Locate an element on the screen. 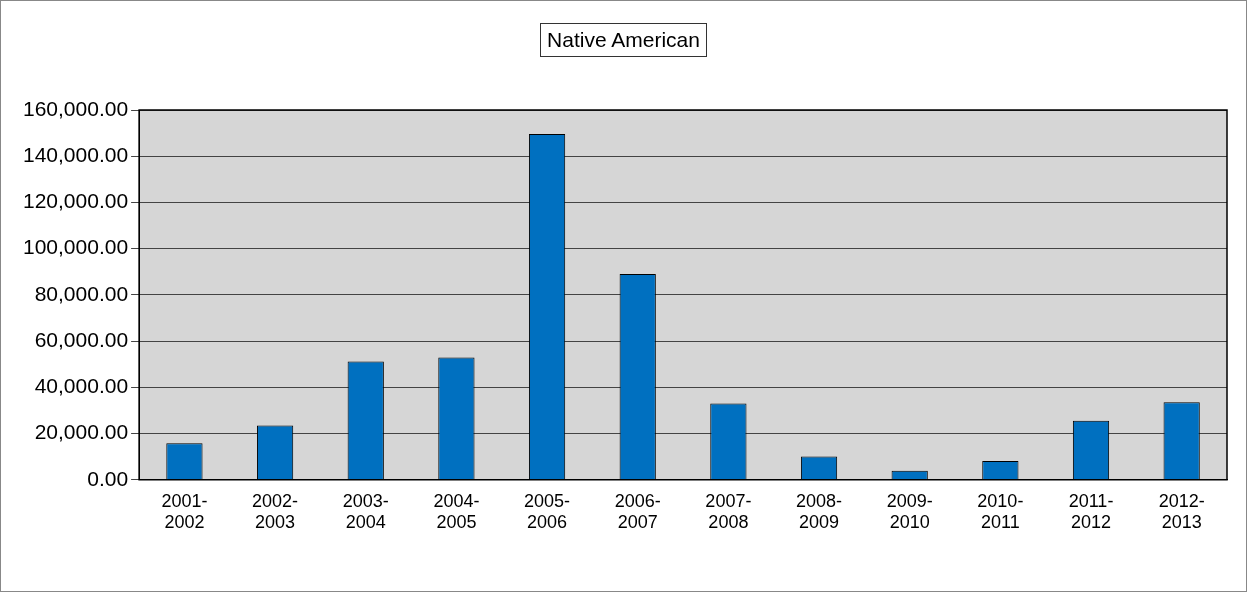 The image size is (1247, 592). y-tick-label: 100,000.00 is located at coordinates (75, 247).